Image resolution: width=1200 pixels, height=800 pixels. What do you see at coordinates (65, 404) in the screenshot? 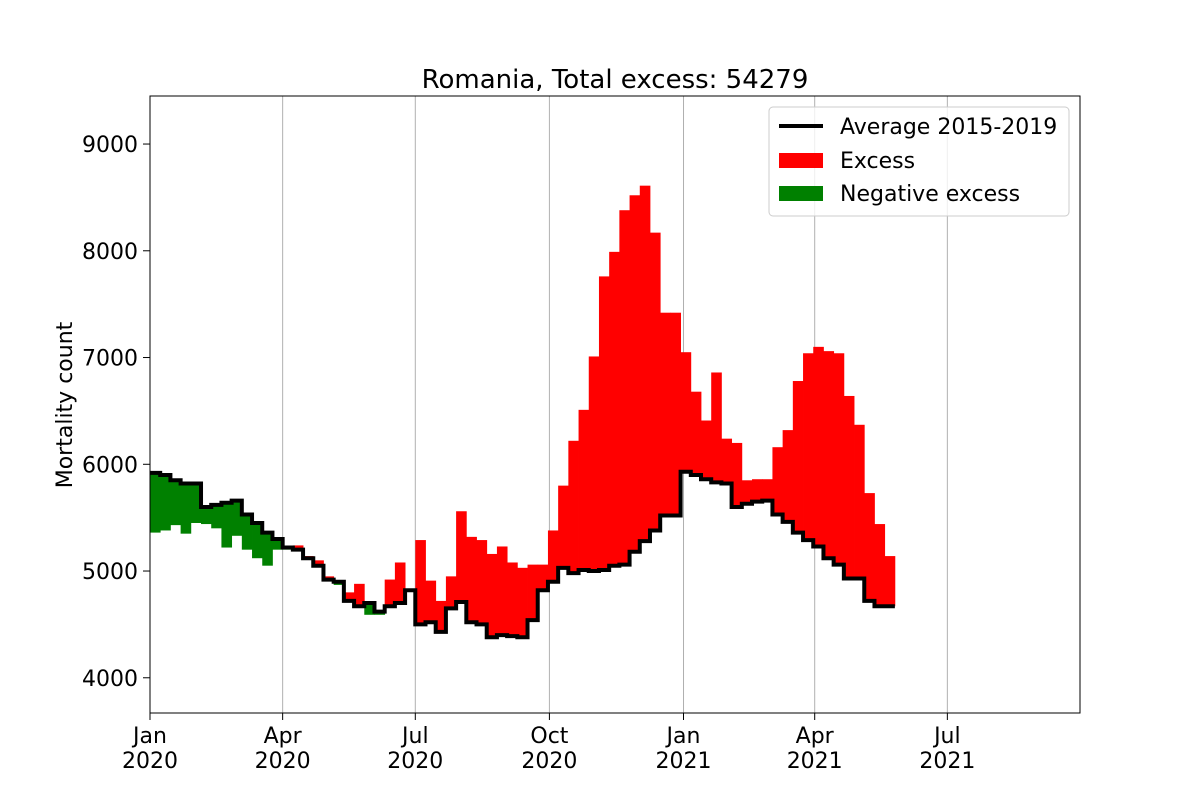
I see `y-axis-title: Mortality count` at bounding box center [65, 404].